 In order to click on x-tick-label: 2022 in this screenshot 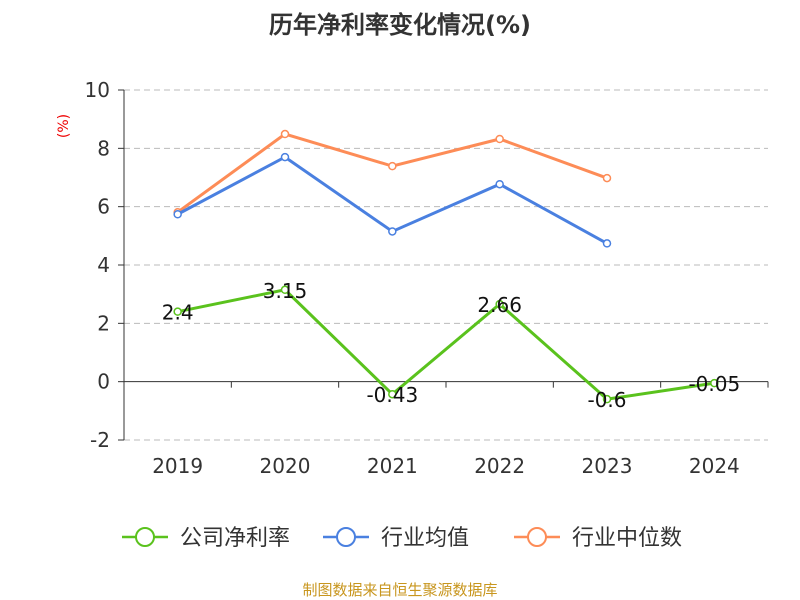, I will do `click(499, 466)`.